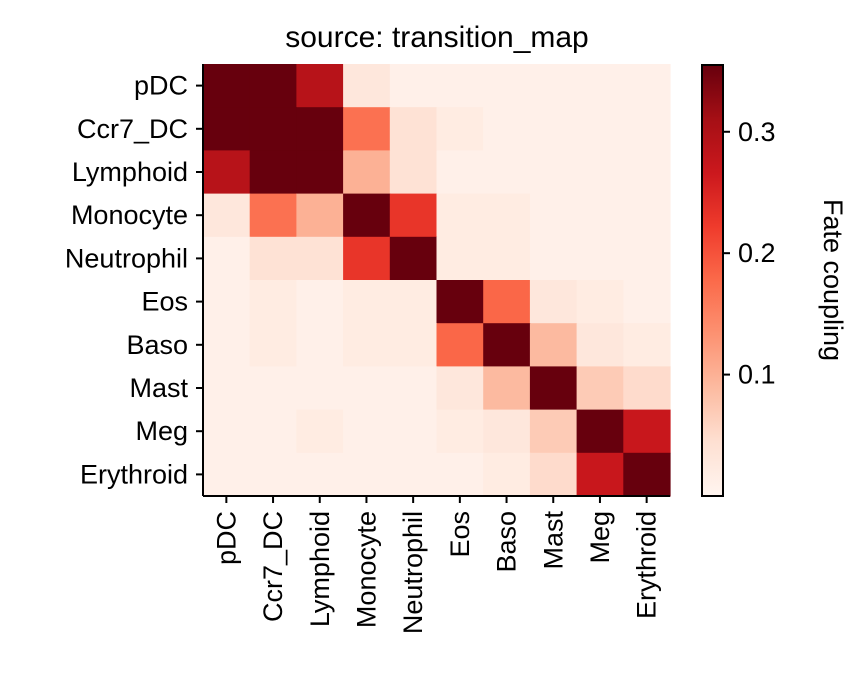 Image resolution: width=867 pixels, height=700 pixels. I want to click on colorbar-tick-label: 0.2, so click(757, 253).